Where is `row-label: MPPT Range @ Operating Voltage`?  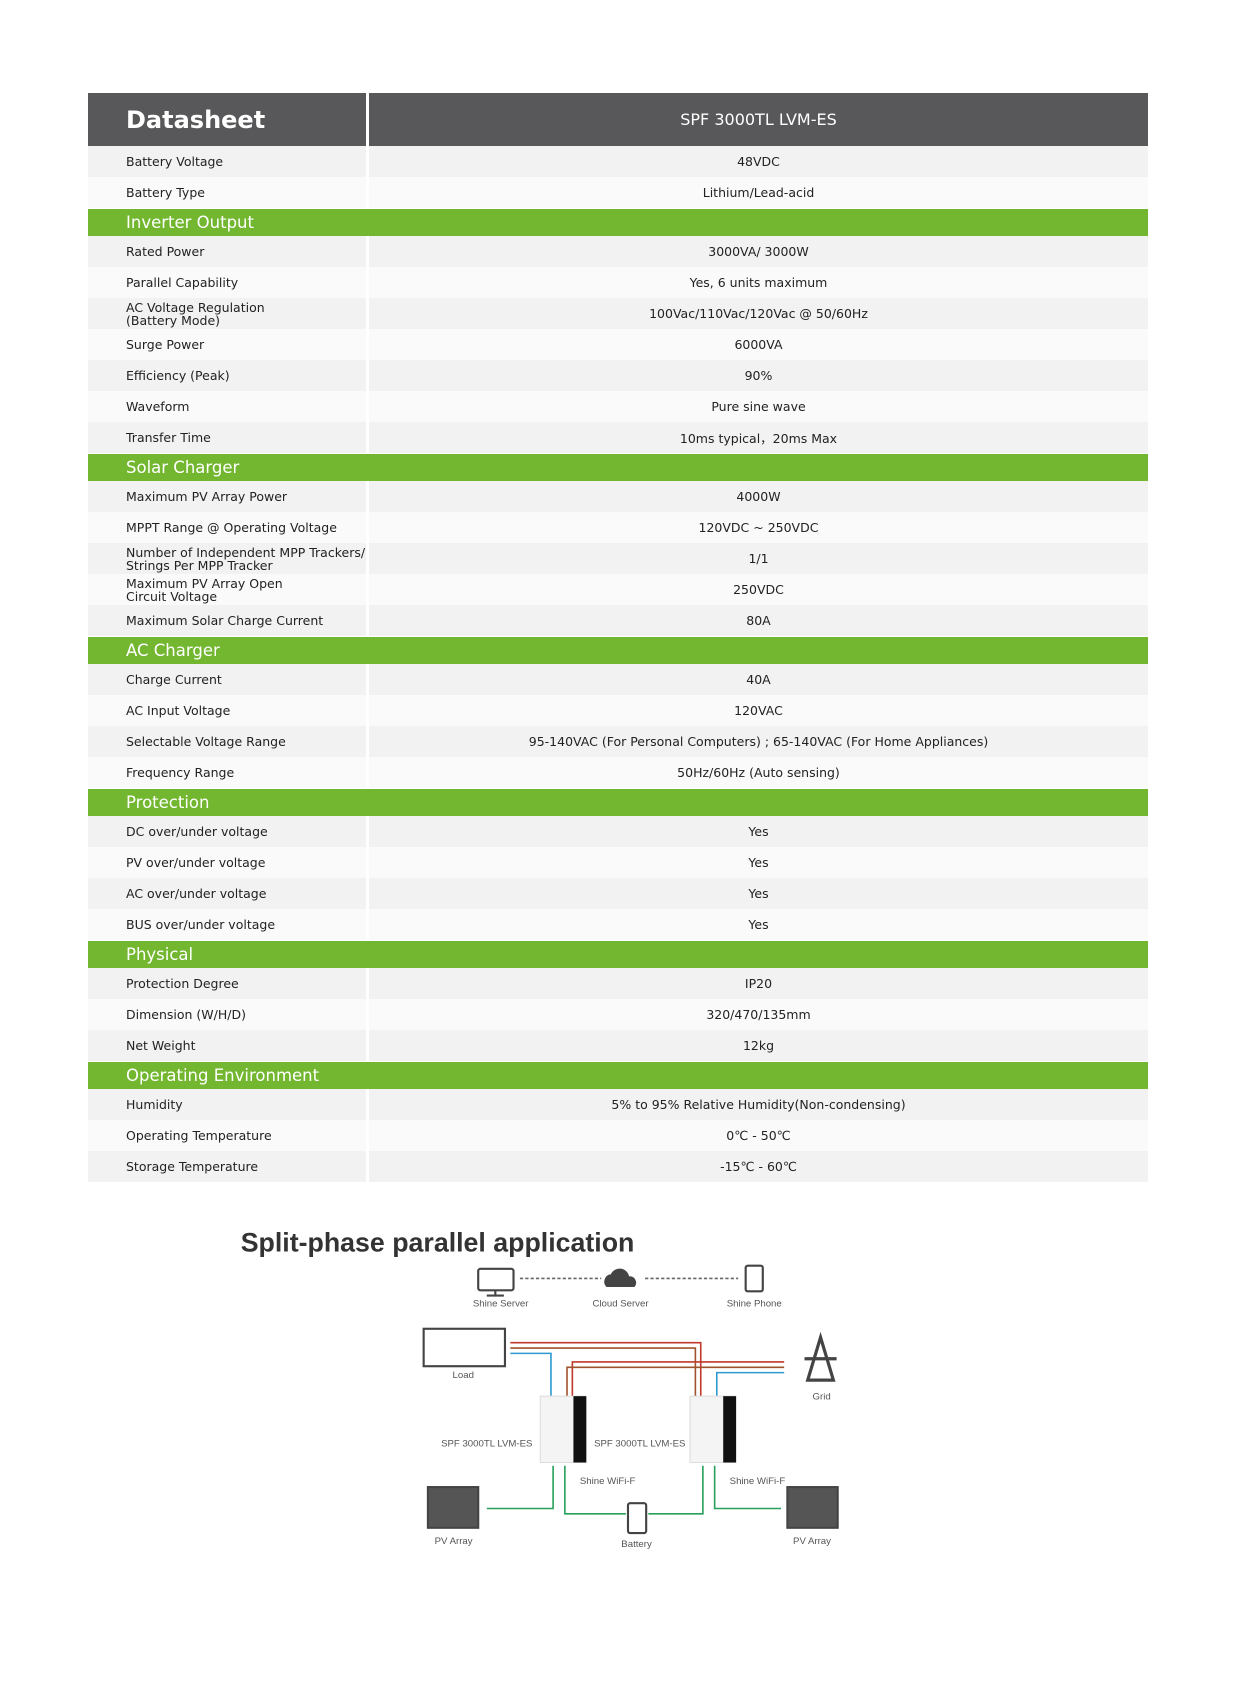 row-label: MPPT Range @ Operating Voltage is located at coordinates (228, 527).